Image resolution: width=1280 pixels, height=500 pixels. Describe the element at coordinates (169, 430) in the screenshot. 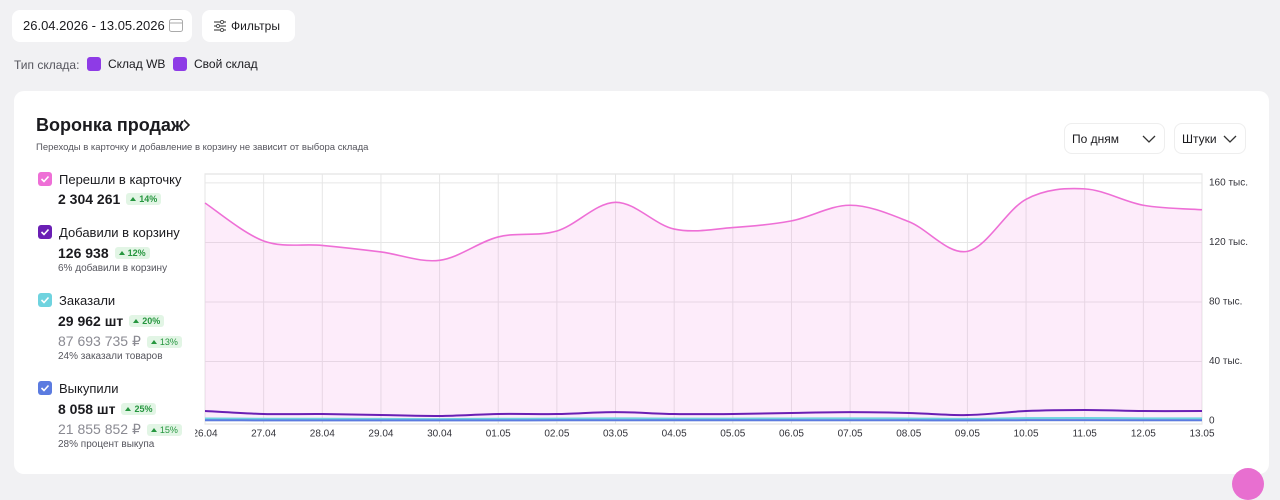

I see `change: 15%` at that location.